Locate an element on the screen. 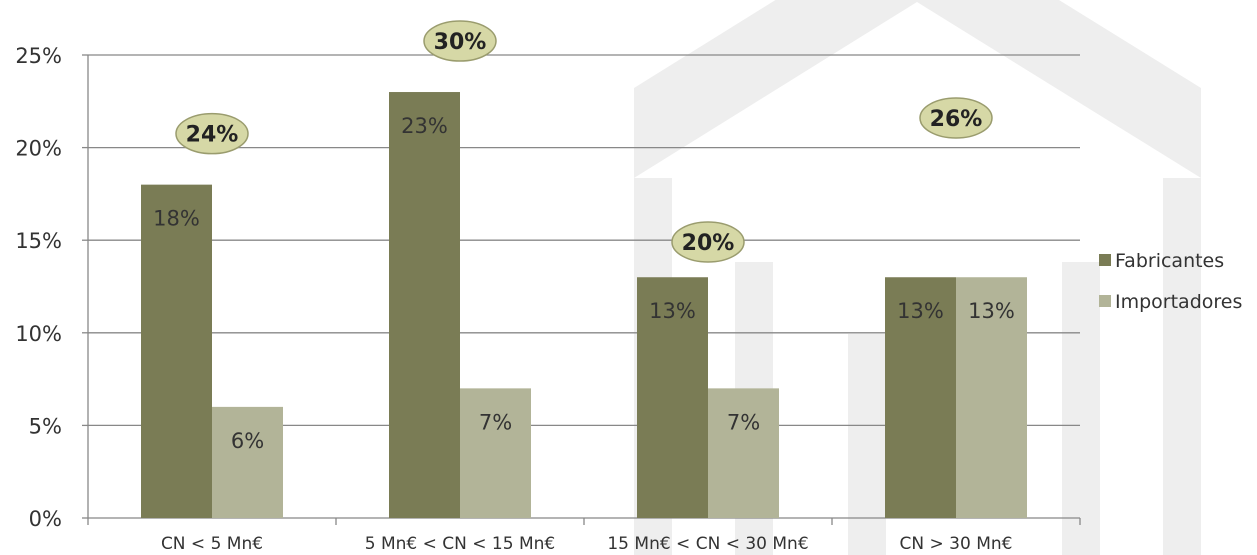 This screenshot has height=555, width=1257. total-bubble: 24% is located at coordinates (212, 133).